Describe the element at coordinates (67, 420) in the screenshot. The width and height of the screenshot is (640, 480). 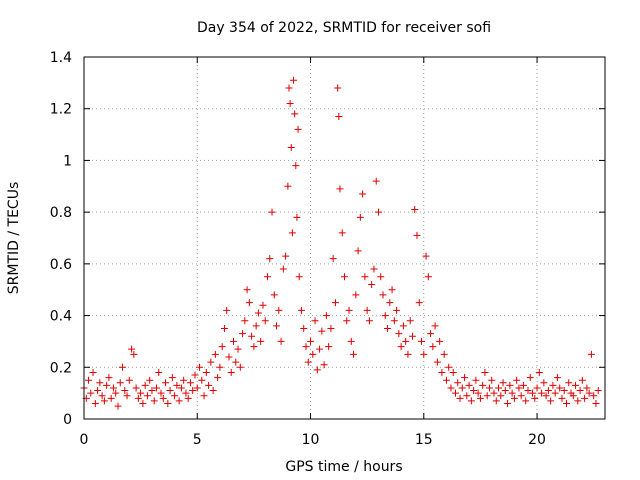
I see `y-tick-label: 0` at that location.